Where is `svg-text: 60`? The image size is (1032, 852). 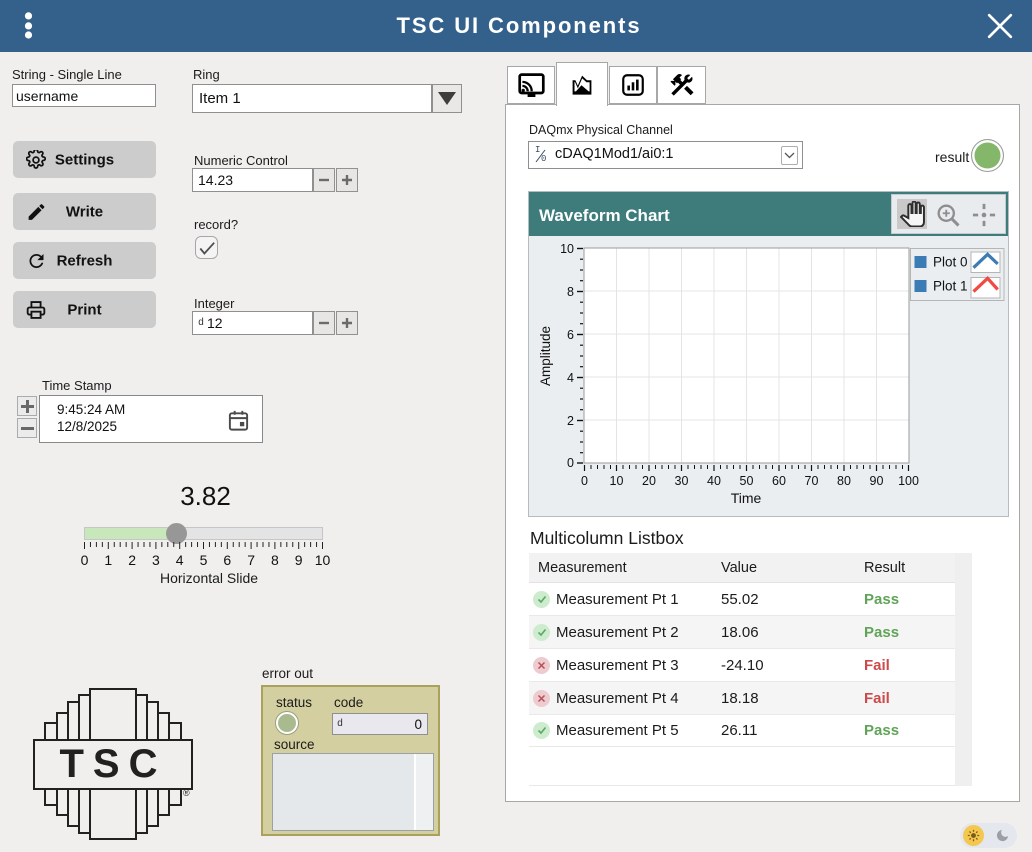
svg-text: 60 is located at coordinates (779, 481).